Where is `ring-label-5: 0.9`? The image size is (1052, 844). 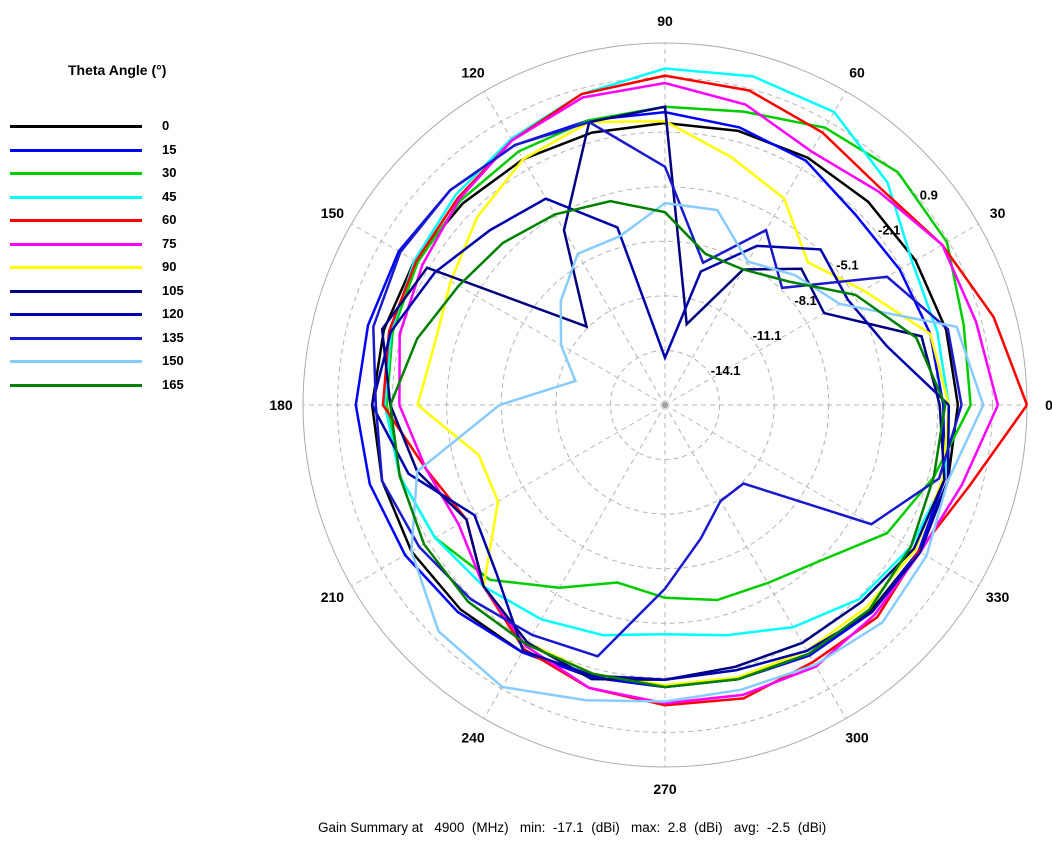
ring-label-5: 0.9 is located at coordinates (929, 195).